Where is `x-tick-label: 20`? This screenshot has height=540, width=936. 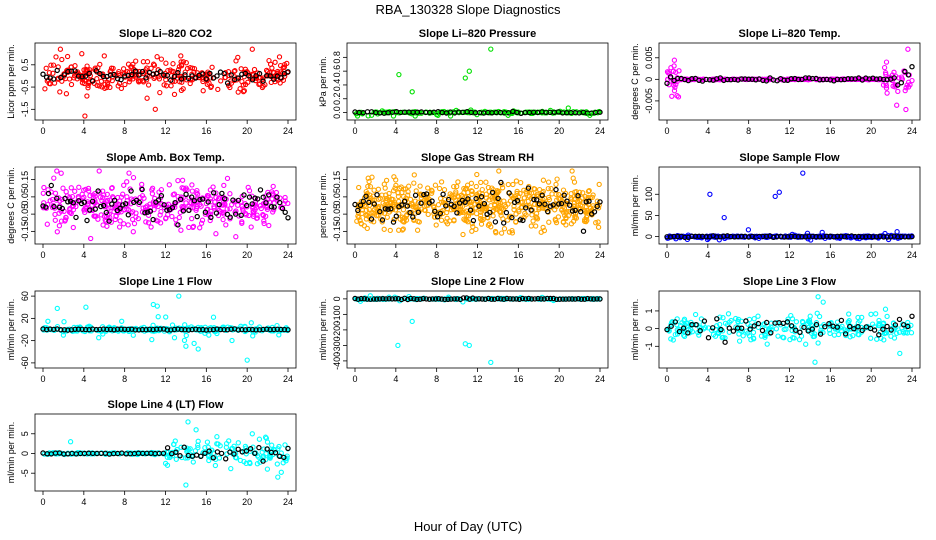 x-tick-label: 20 is located at coordinates (559, 131).